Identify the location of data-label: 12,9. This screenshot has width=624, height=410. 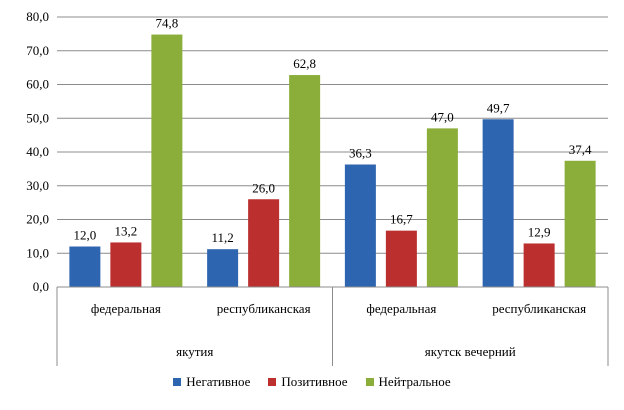
(539, 231).